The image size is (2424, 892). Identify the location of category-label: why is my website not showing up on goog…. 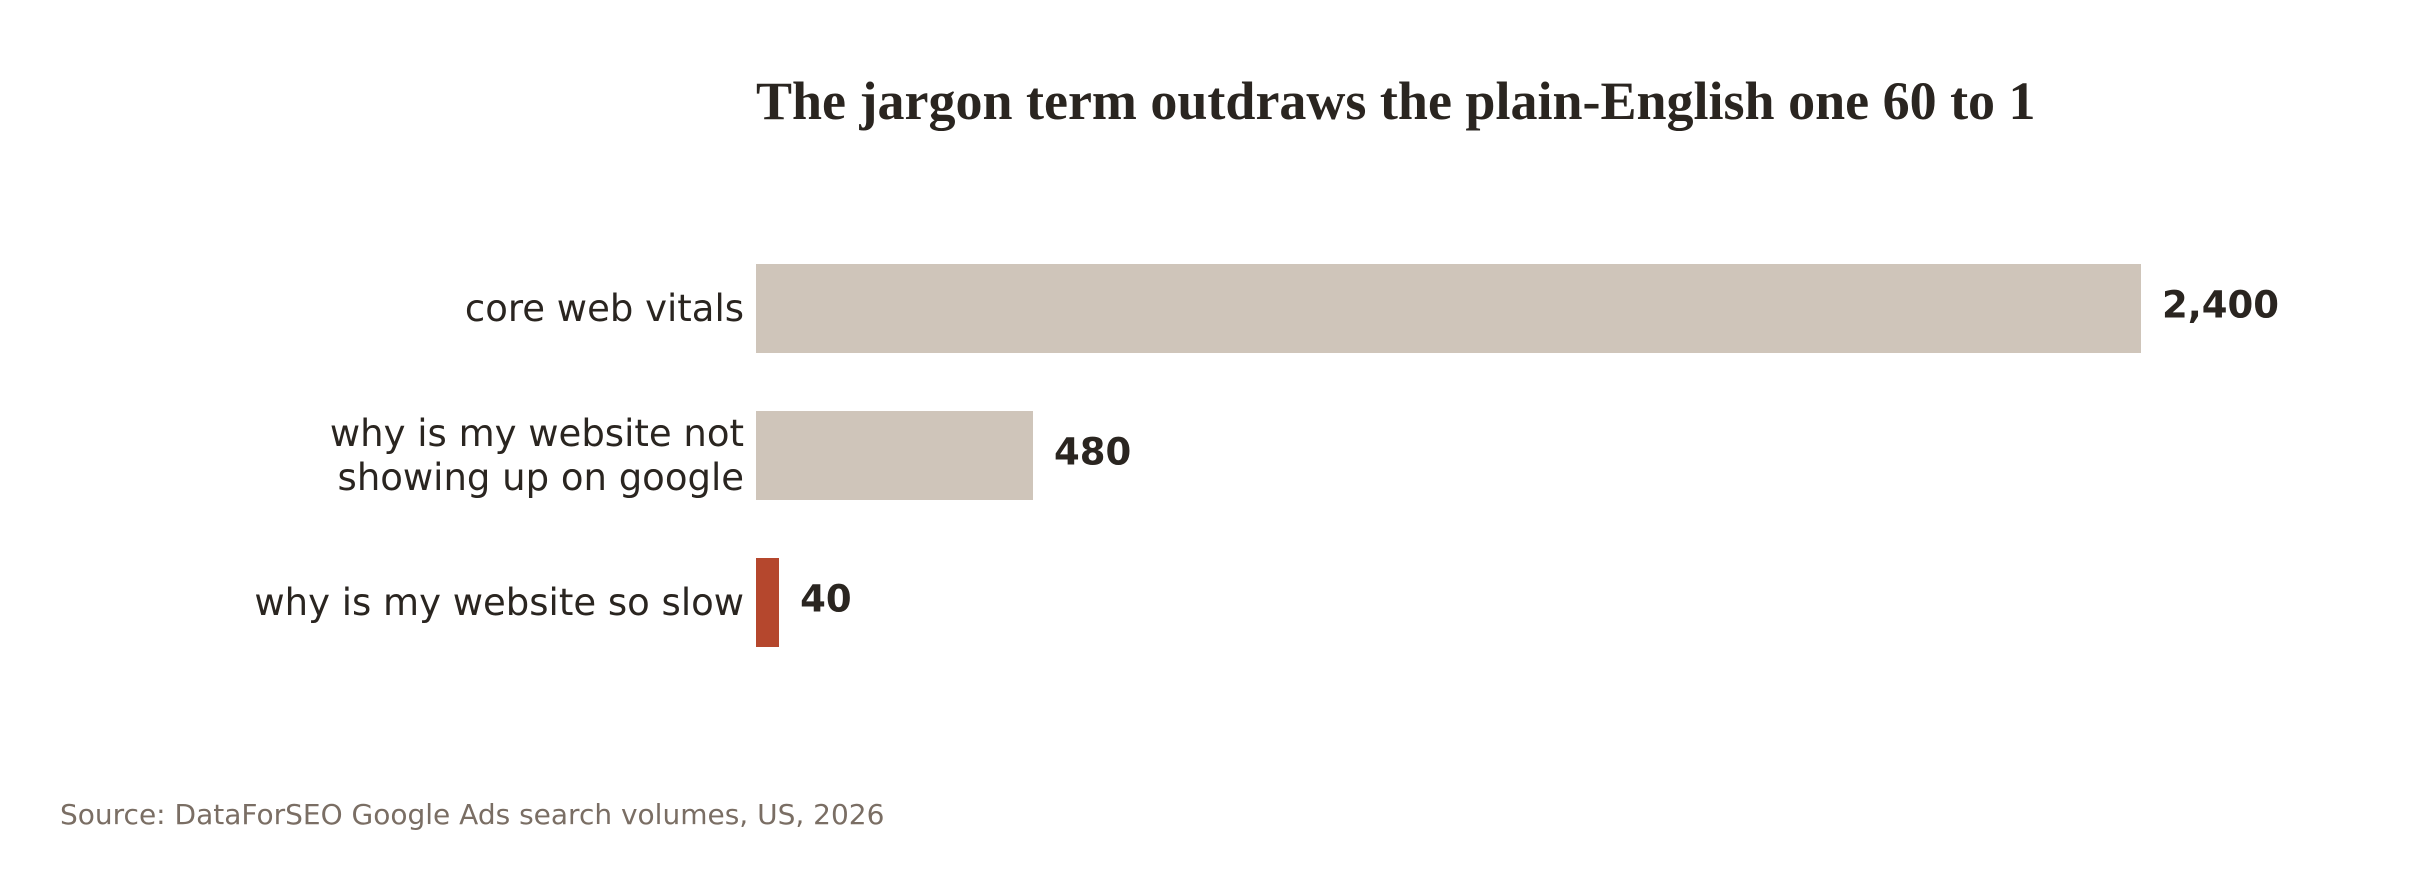
(536, 455).